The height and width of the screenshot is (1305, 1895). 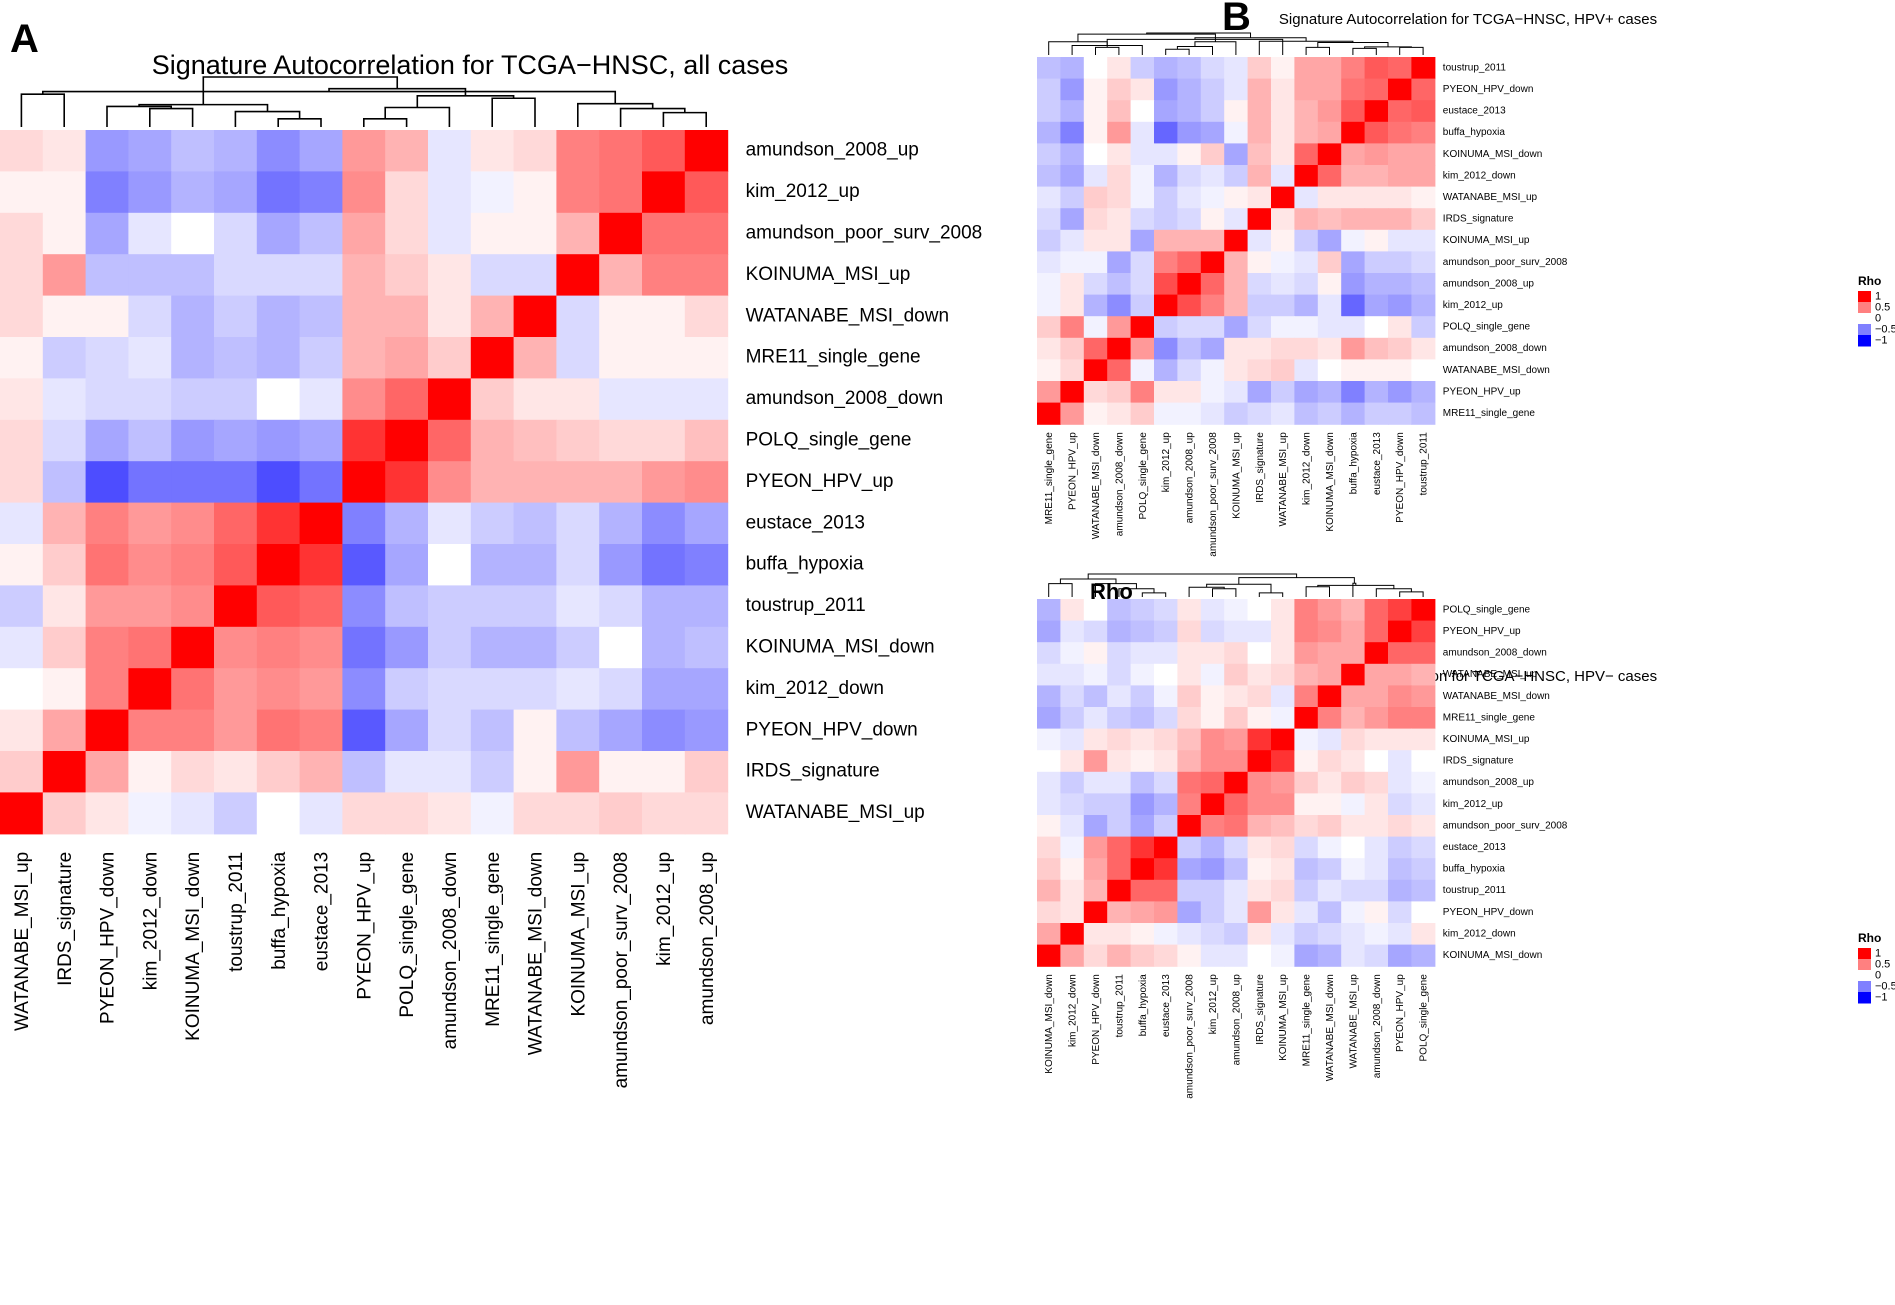 I want to click on legend-swatch, so click(x=1864, y=319).